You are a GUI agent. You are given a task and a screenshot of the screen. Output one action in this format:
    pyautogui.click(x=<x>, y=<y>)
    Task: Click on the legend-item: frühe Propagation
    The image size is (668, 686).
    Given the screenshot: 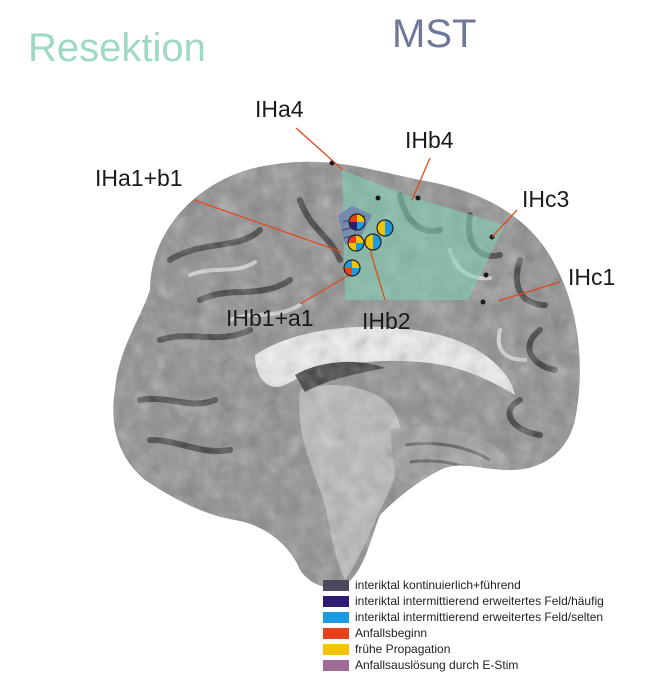 What is the action you would take?
    pyautogui.click(x=463, y=649)
    